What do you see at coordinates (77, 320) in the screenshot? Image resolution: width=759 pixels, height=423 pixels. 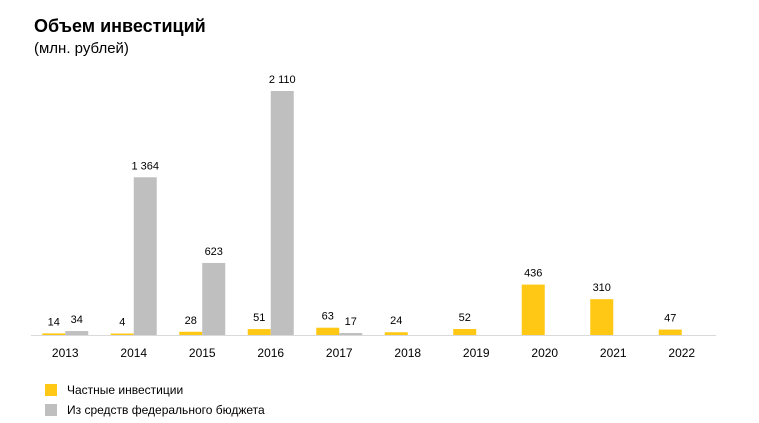 I see `data-label-federal-2013: 34` at bounding box center [77, 320].